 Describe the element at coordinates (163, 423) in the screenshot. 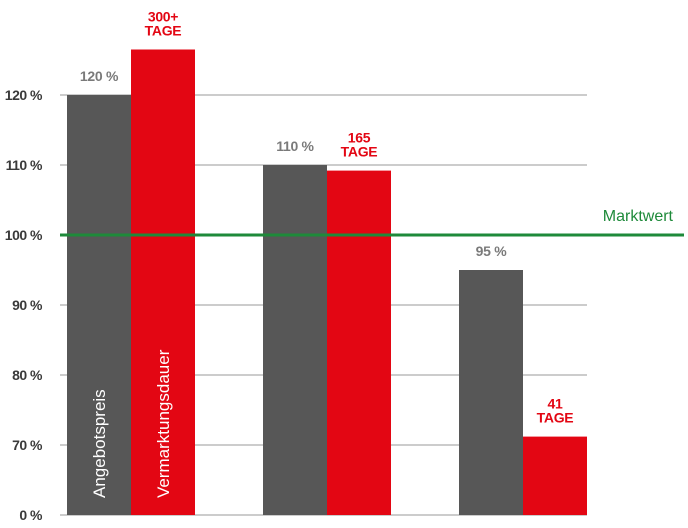

I see `series-name-label: Vermarktungsdauer` at that location.